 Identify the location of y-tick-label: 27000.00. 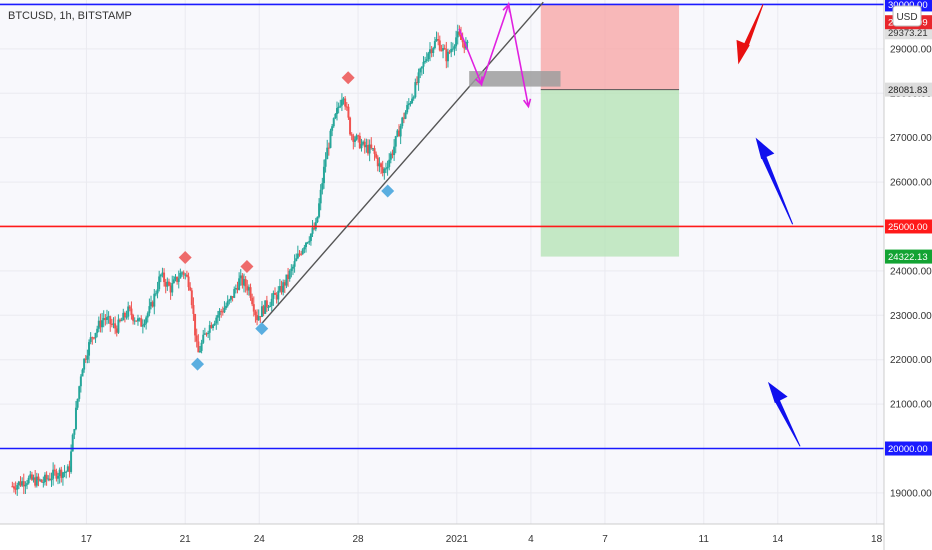
(911, 138).